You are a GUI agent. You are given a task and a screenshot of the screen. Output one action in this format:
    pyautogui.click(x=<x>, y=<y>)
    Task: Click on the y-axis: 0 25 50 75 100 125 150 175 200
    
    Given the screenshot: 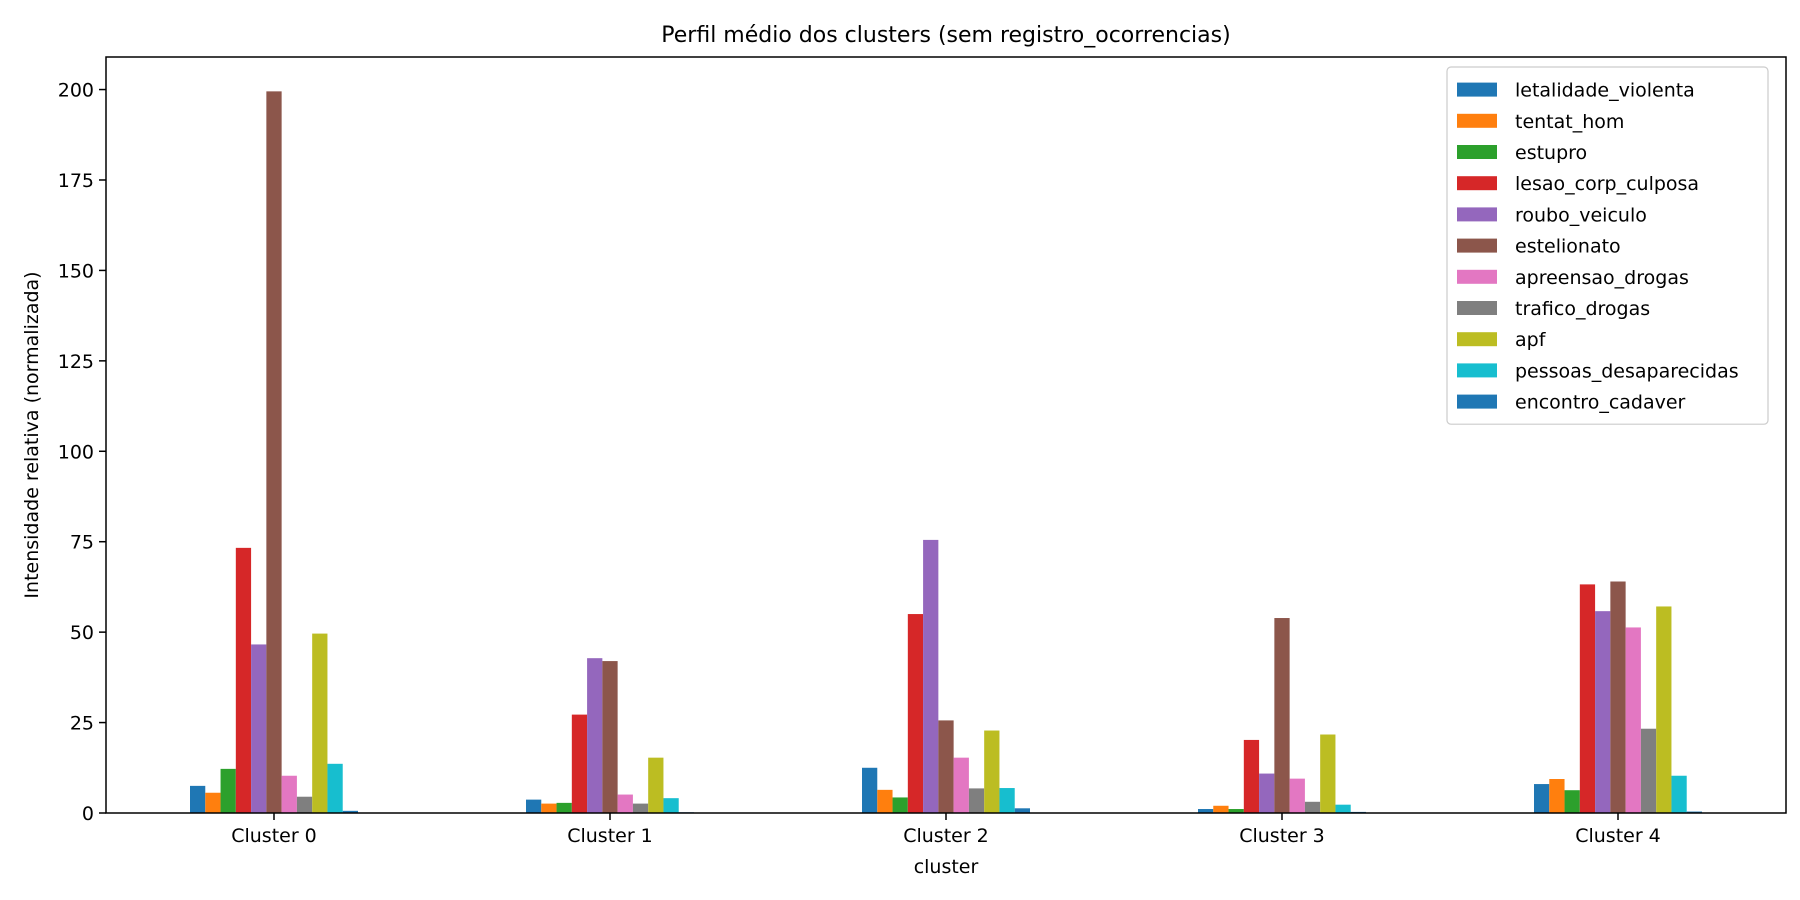 What is the action you would take?
    pyautogui.click(x=82, y=452)
    